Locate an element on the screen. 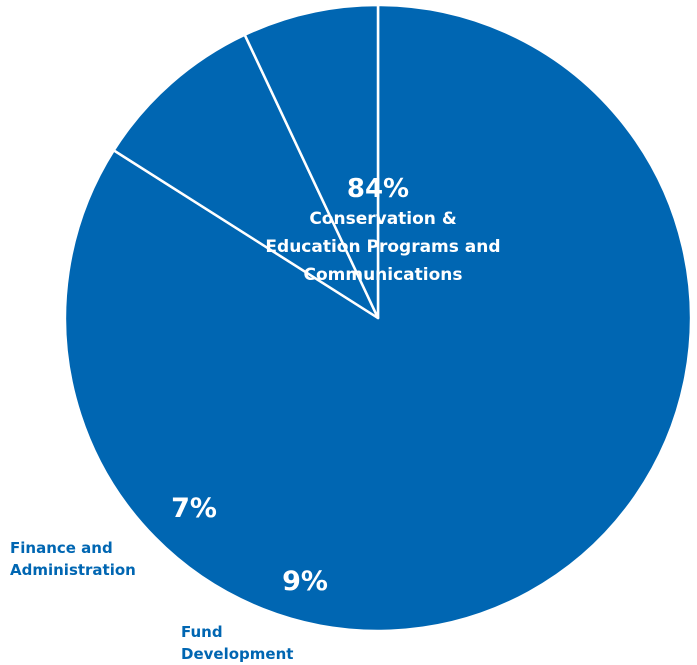  slice-label-finance-administration-line1: Finance and is located at coordinates (61, 548).